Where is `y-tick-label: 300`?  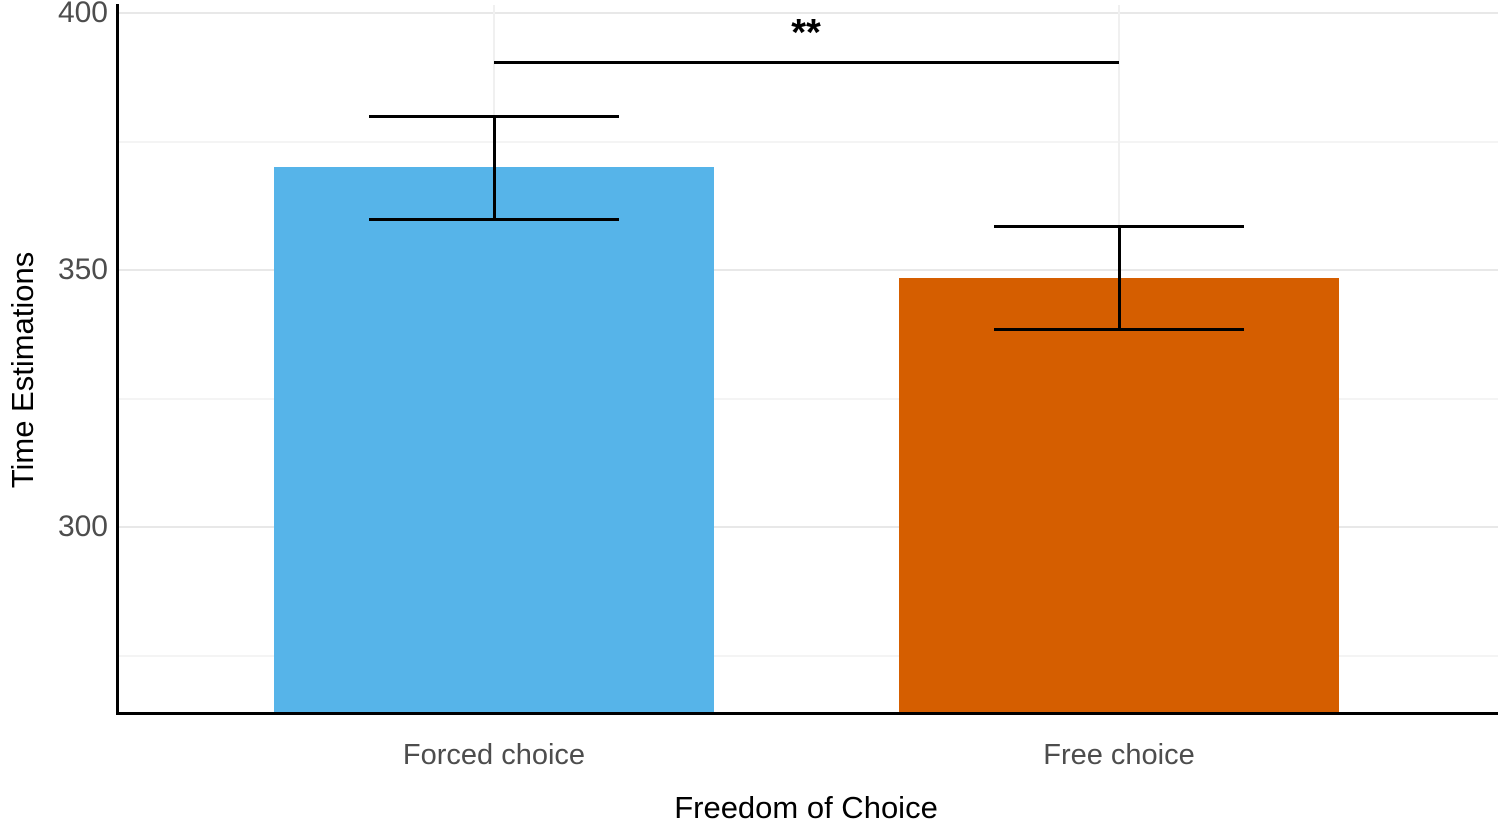
y-tick-label: 300 is located at coordinates (82, 526).